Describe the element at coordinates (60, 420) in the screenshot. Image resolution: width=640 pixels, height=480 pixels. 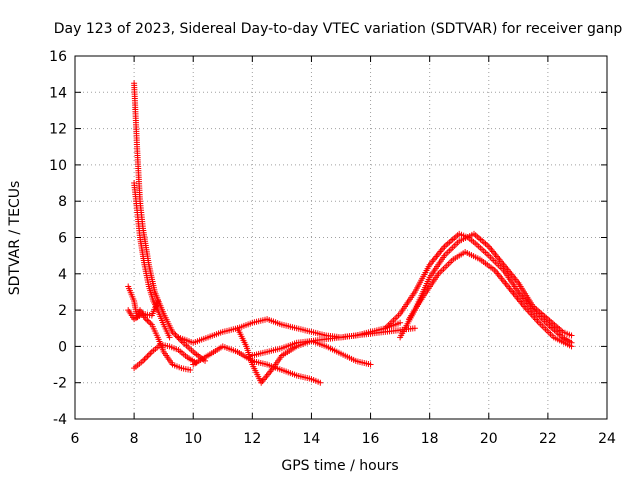
I see `y-tick-label: -4` at that location.